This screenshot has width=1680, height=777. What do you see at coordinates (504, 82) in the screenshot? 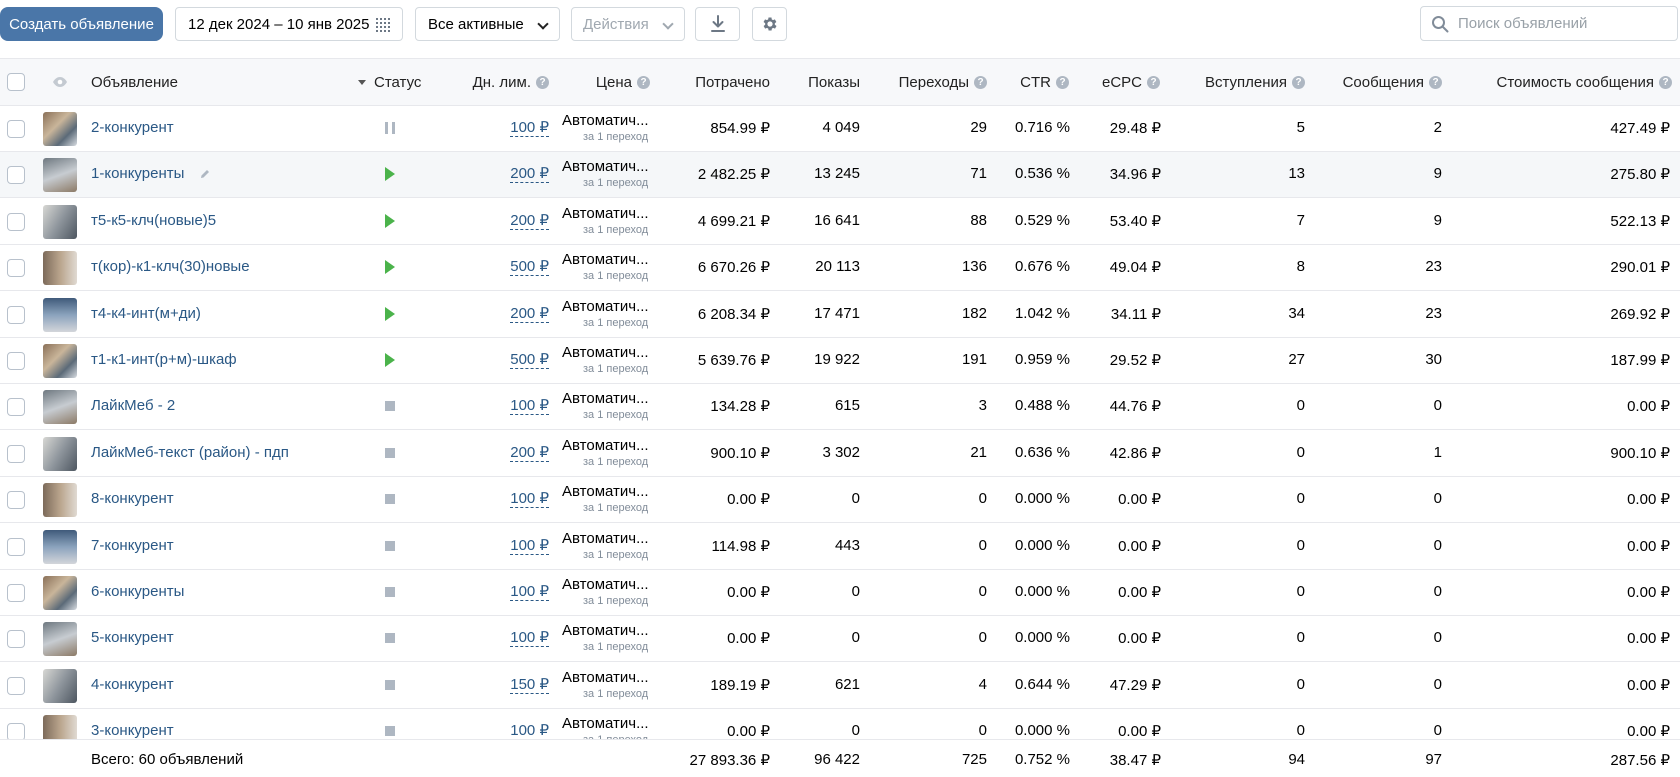
I see `column-daily-limit: Дн. лим.?` at bounding box center [504, 82].